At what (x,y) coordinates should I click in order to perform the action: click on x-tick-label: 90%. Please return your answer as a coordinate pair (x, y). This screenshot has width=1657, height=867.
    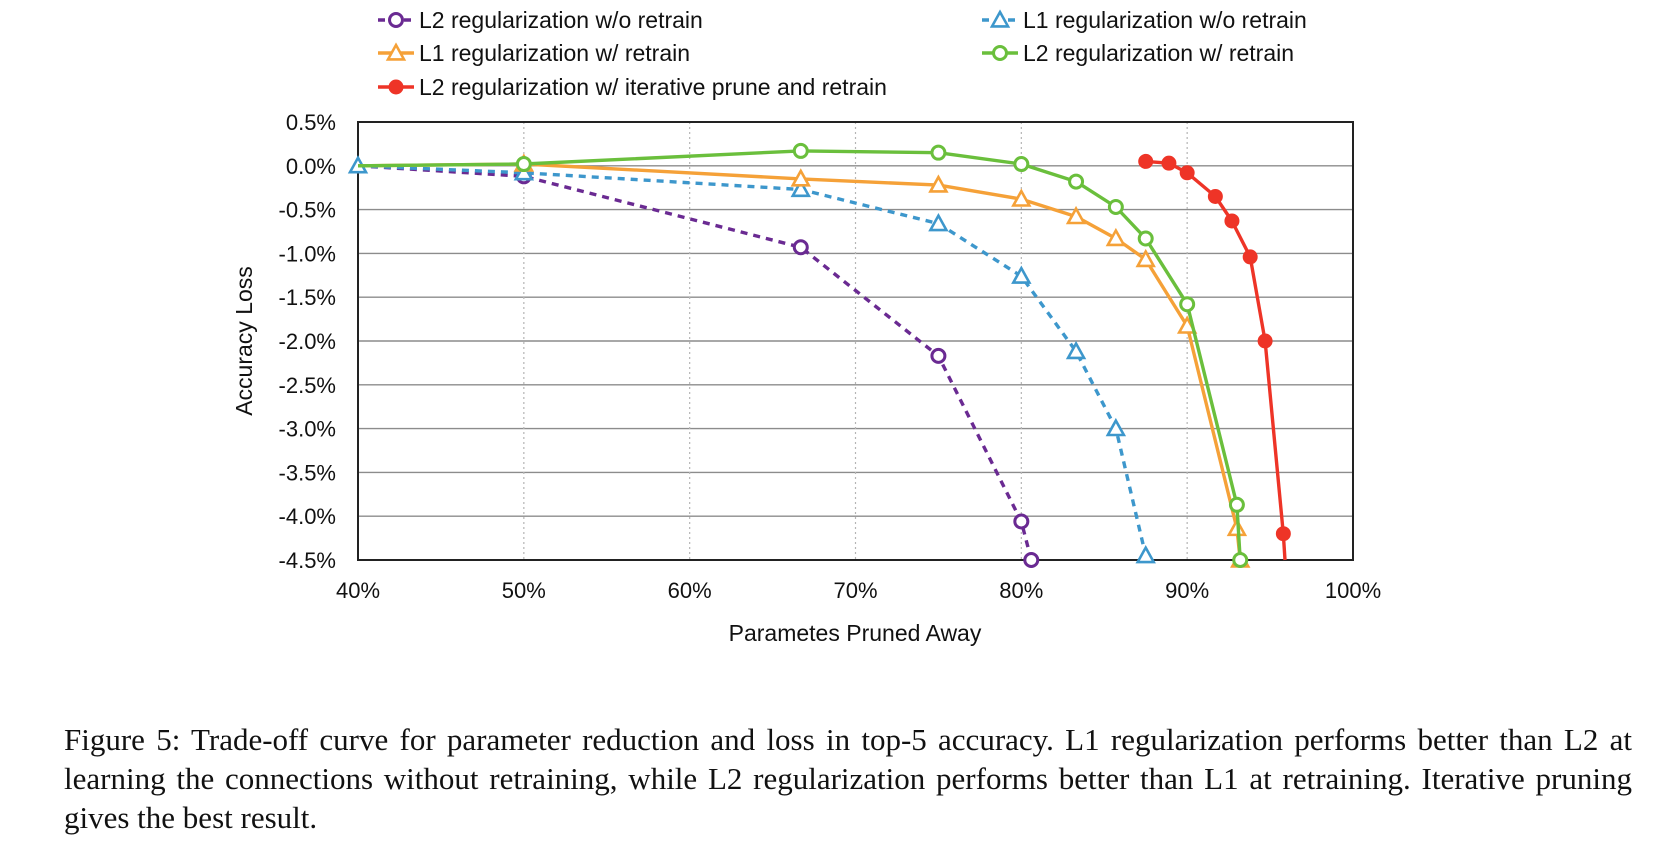
    Looking at the image, I should click on (1187, 590).